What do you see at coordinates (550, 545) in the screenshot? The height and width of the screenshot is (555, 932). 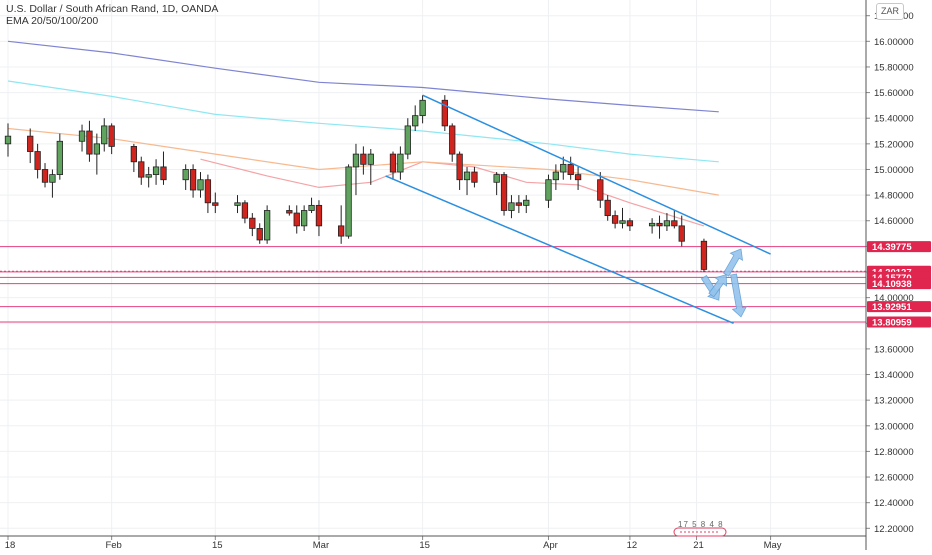 I see `x-tick-label: Apr` at bounding box center [550, 545].